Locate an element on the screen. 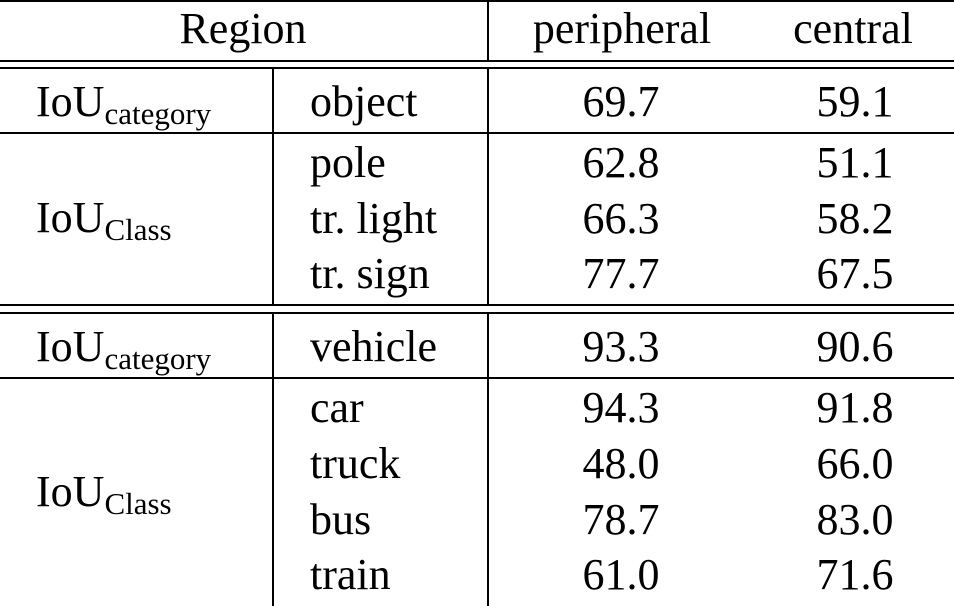  row-label: bus is located at coordinates (341, 519).